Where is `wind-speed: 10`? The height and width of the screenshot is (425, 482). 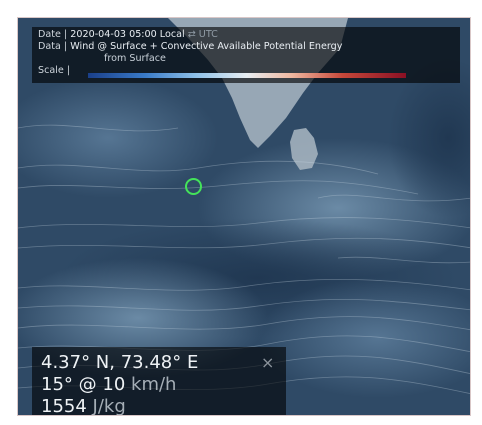 wind-speed: 10 is located at coordinates (114, 384).